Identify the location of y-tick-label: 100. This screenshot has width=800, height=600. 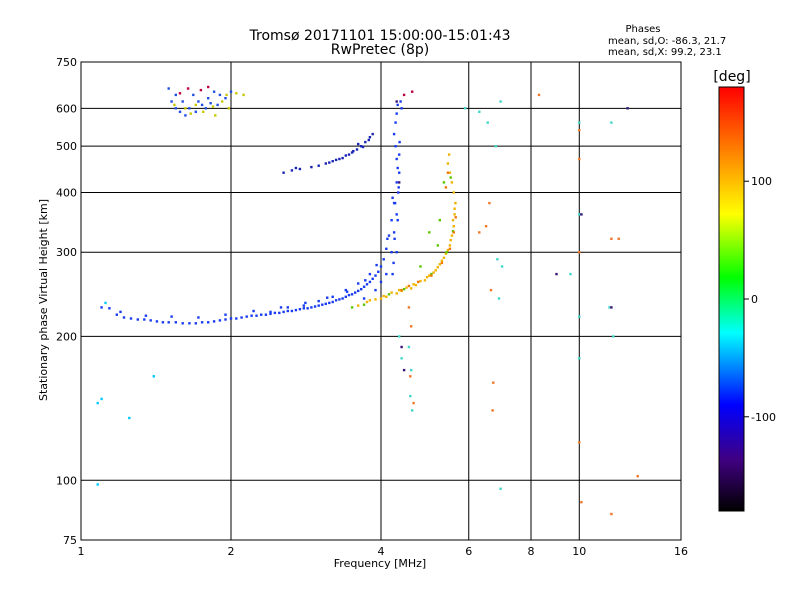
(66, 480).